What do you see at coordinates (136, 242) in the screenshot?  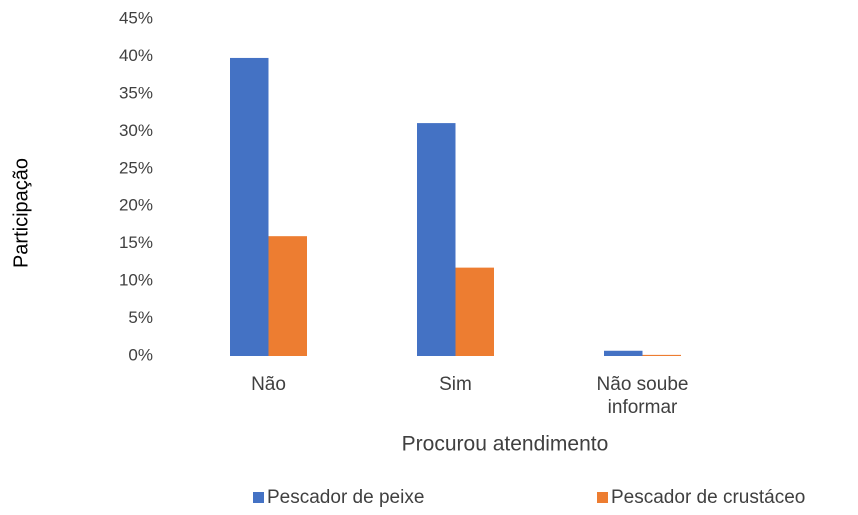 I see `y-tick-label: 15%` at bounding box center [136, 242].